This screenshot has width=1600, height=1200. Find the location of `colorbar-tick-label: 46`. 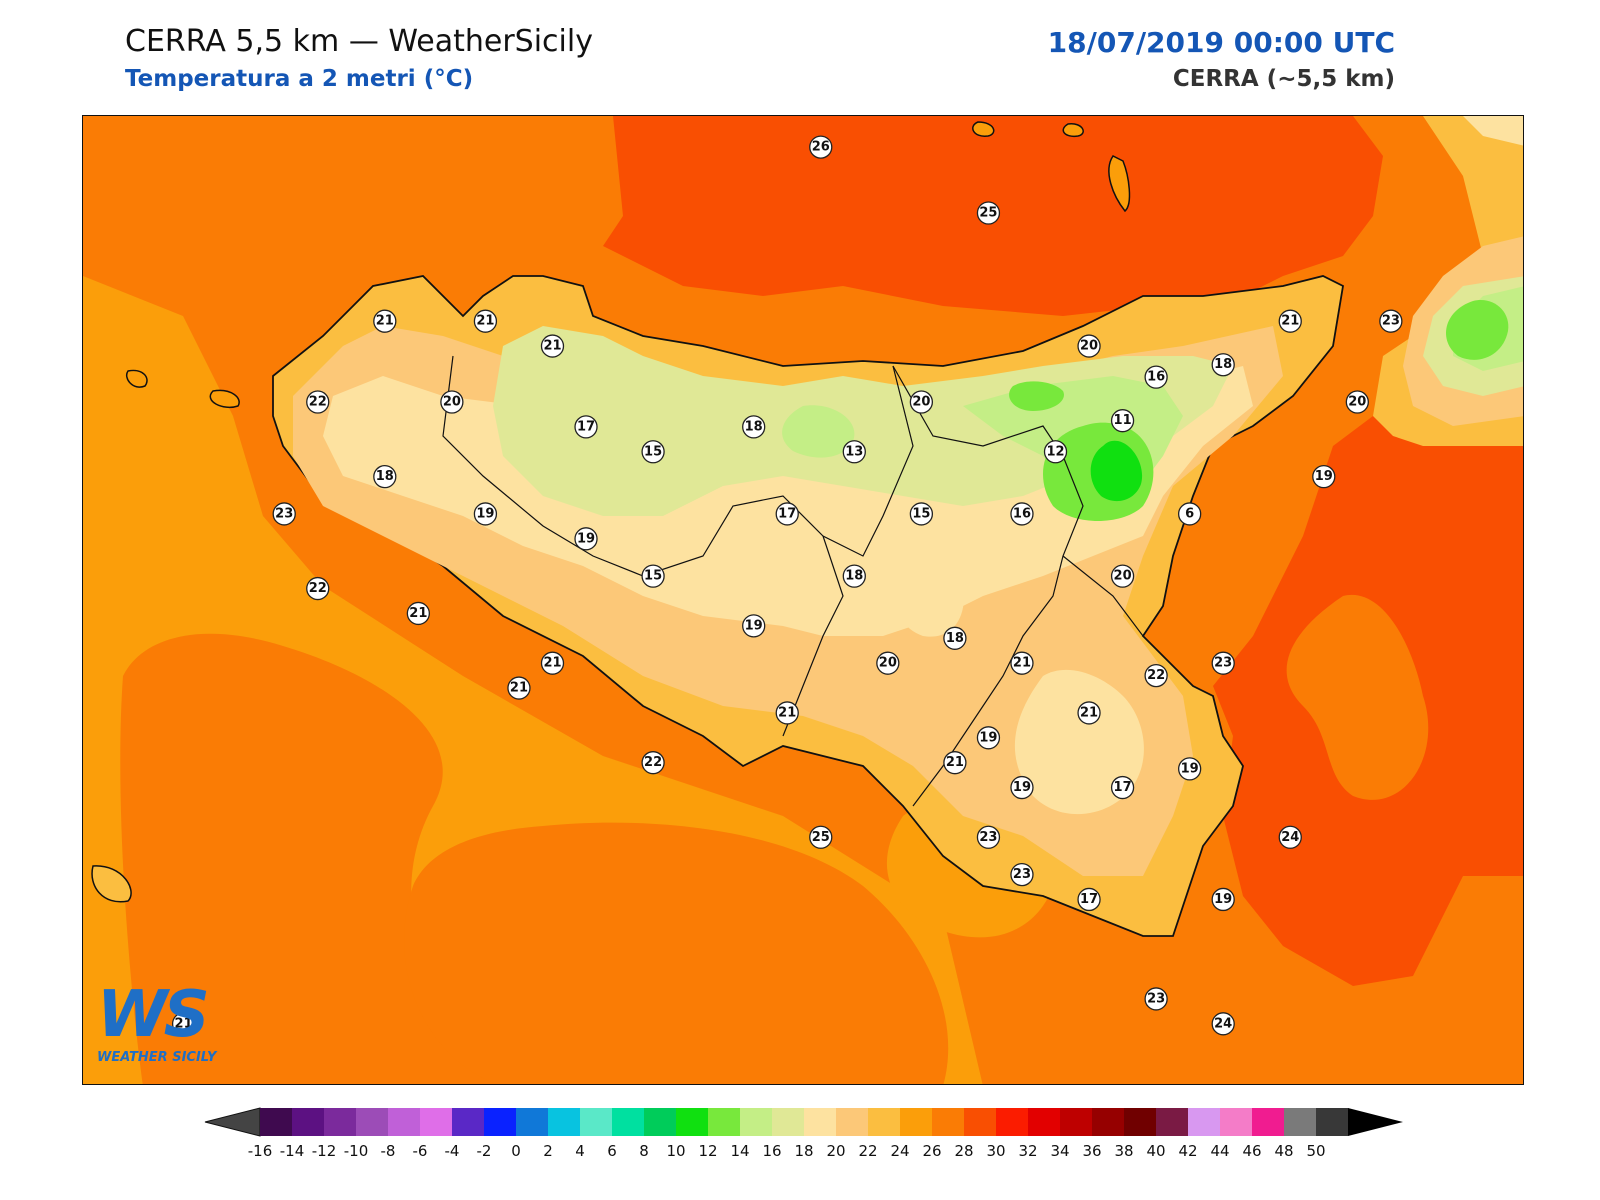

colorbar-tick-label: 46 is located at coordinates (1251, 1151).